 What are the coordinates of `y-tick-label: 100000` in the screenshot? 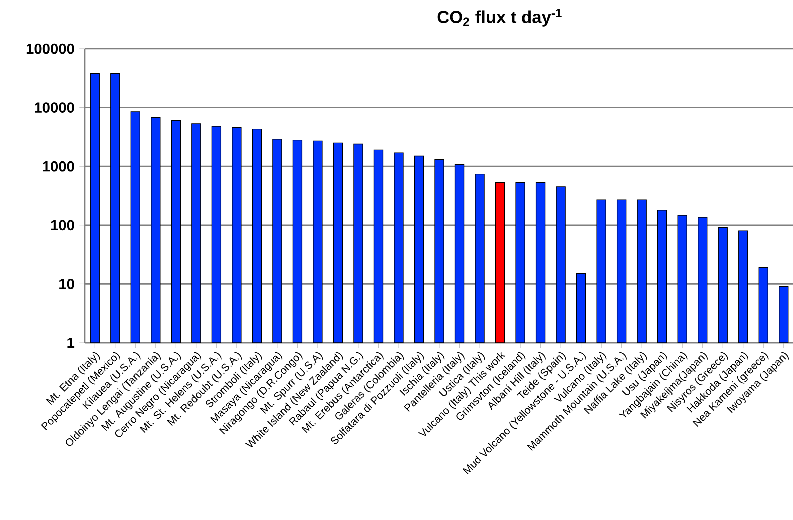 It's located at (50, 49).